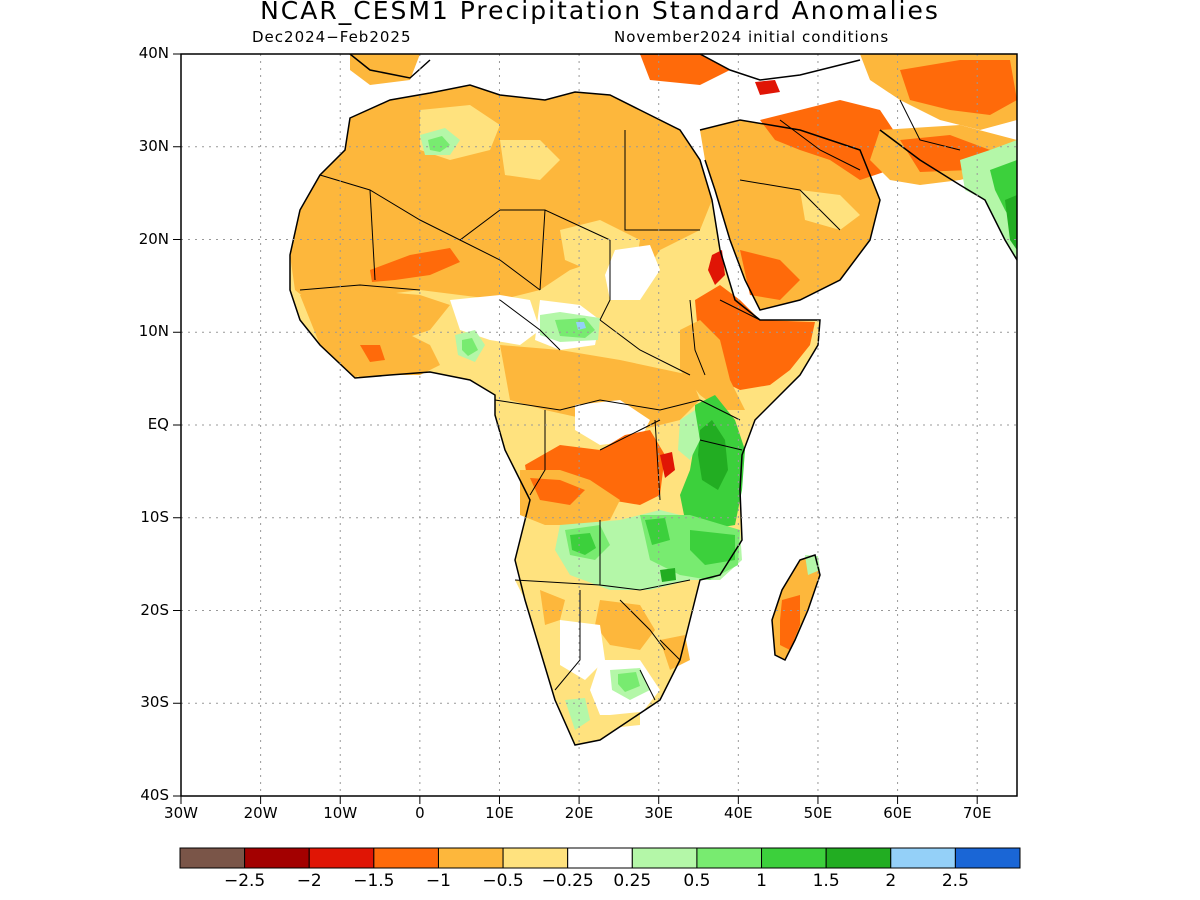 The width and height of the screenshot is (1200, 900). What do you see at coordinates (374, 881) in the screenshot?
I see `colorbar-label: −1.5` at bounding box center [374, 881].